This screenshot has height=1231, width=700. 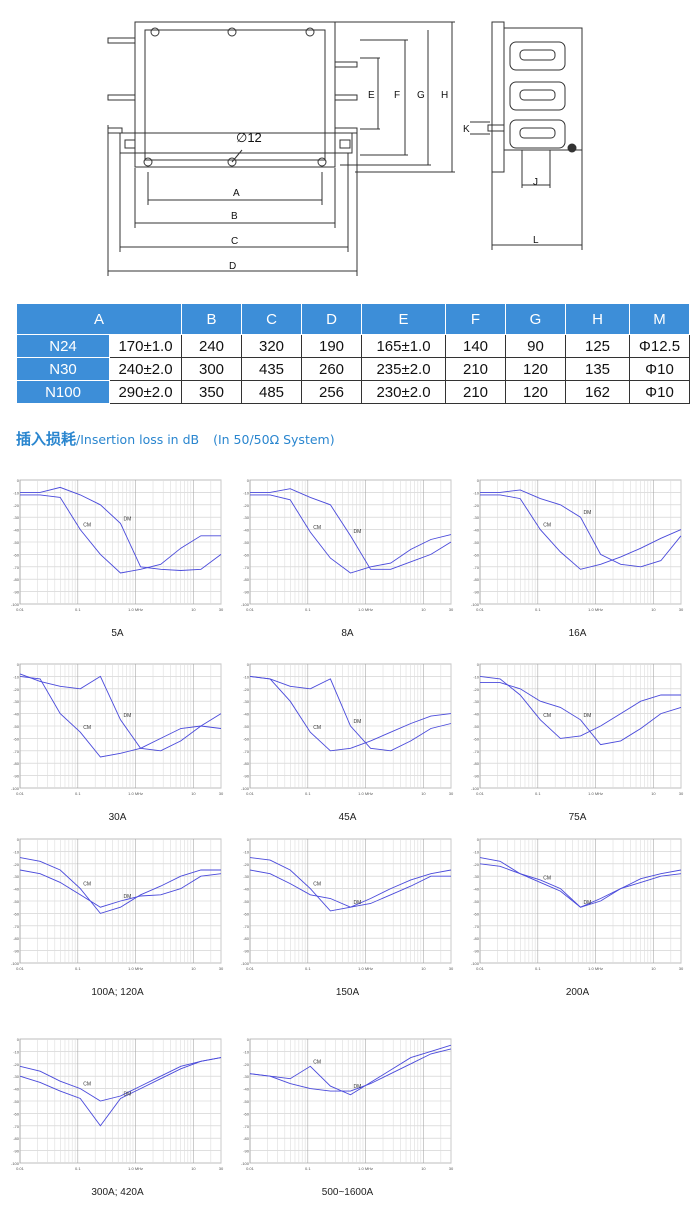 What do you see at coordinates (308, 968) in the screenshot?
I see `x-tick-label: 0.1` at bounding box center [308, 968].